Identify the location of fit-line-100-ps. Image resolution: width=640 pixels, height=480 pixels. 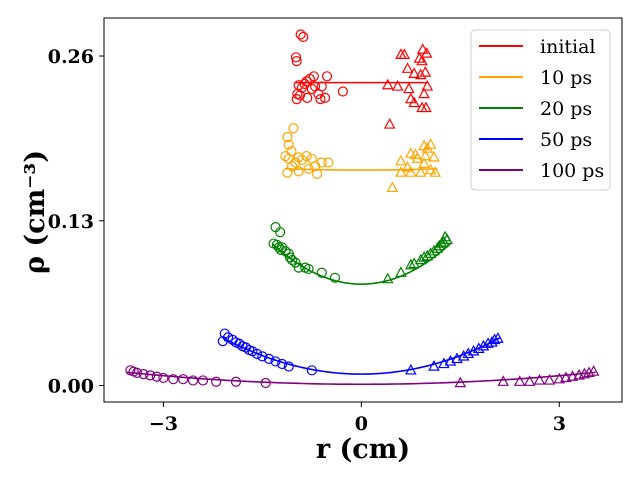
(361, 378).